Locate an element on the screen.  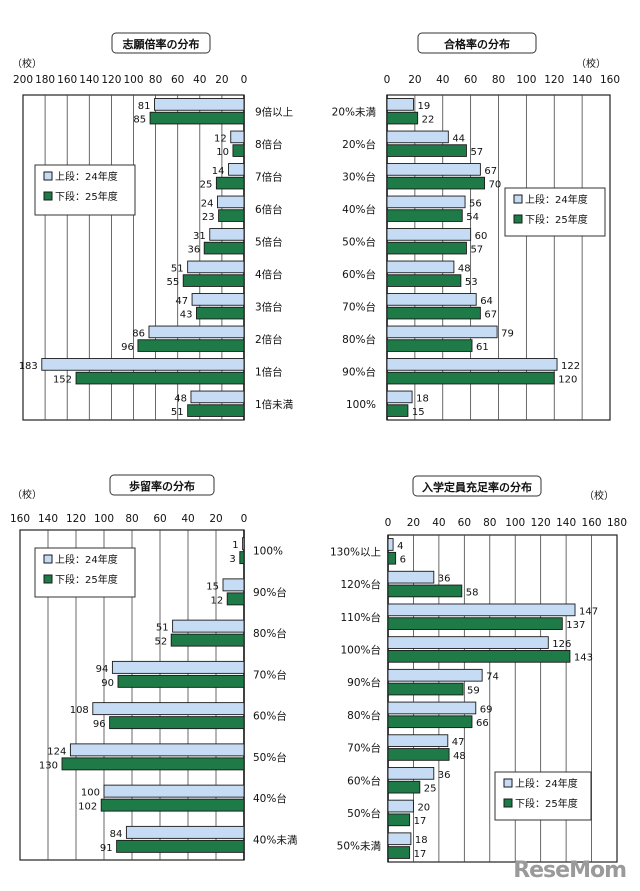
data-label: 94 is located at coordinates (102, 669).